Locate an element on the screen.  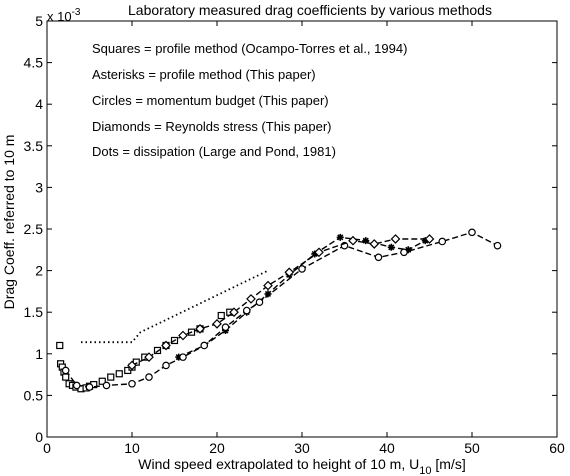
legend-line-asterisks: Asterisks = profile method (This paper) is located at coordinates (204, 74).